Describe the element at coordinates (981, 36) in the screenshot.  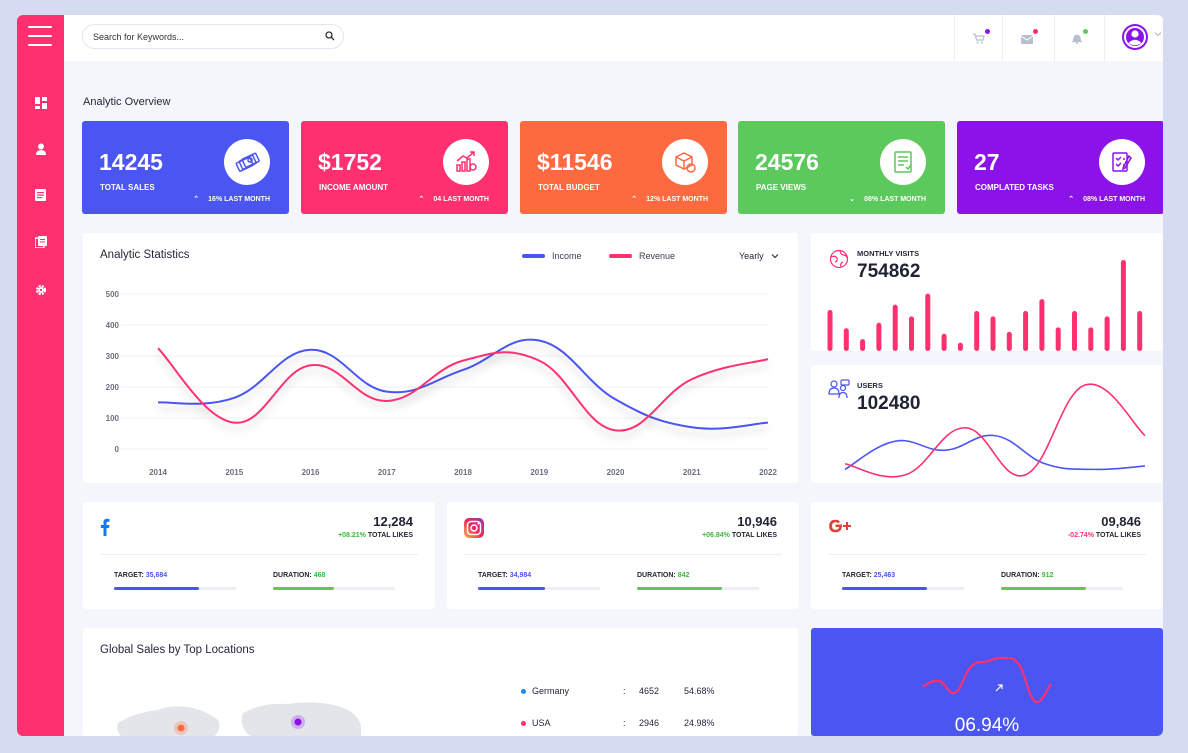
I see `cart-icon` at that location.